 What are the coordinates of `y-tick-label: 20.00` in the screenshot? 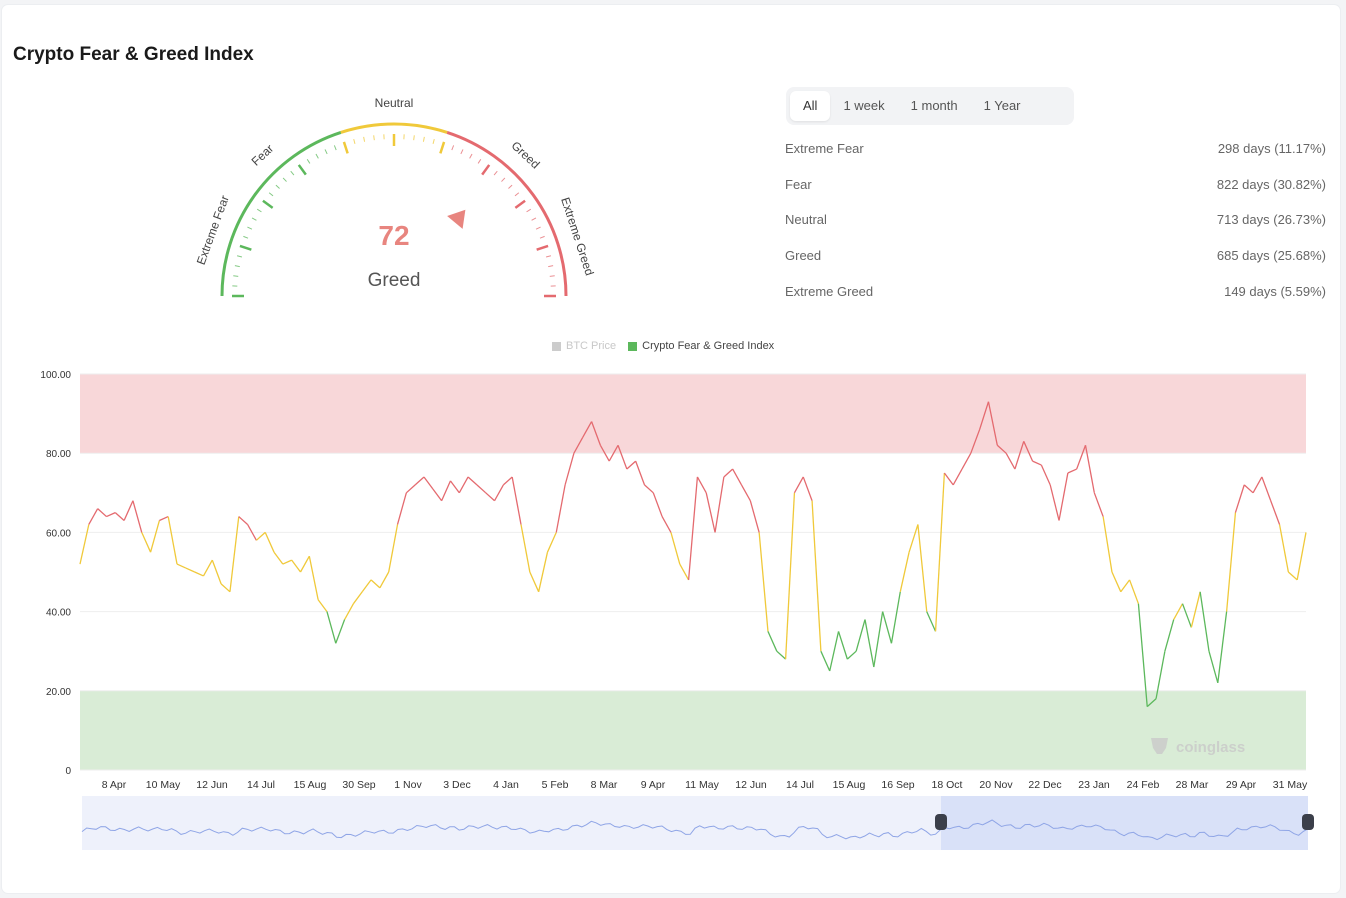 It's located at (58, 692).